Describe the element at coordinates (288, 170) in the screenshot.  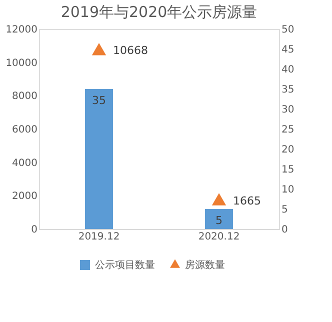
I see `y2-tick-label: 15` at that location.